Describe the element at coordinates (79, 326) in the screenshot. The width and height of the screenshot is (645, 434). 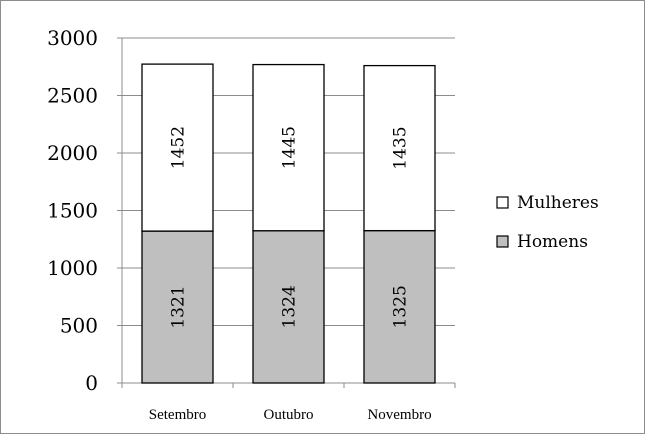
I see `y-tick-label: 500` at that location.